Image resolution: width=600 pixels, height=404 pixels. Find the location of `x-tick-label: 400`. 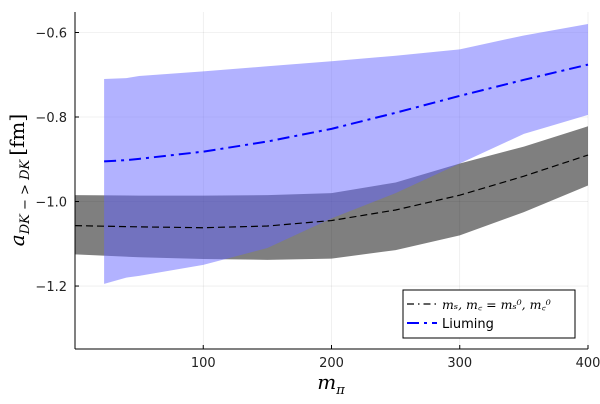

x-tick-label: 400 is located at coordinates (588, 363).